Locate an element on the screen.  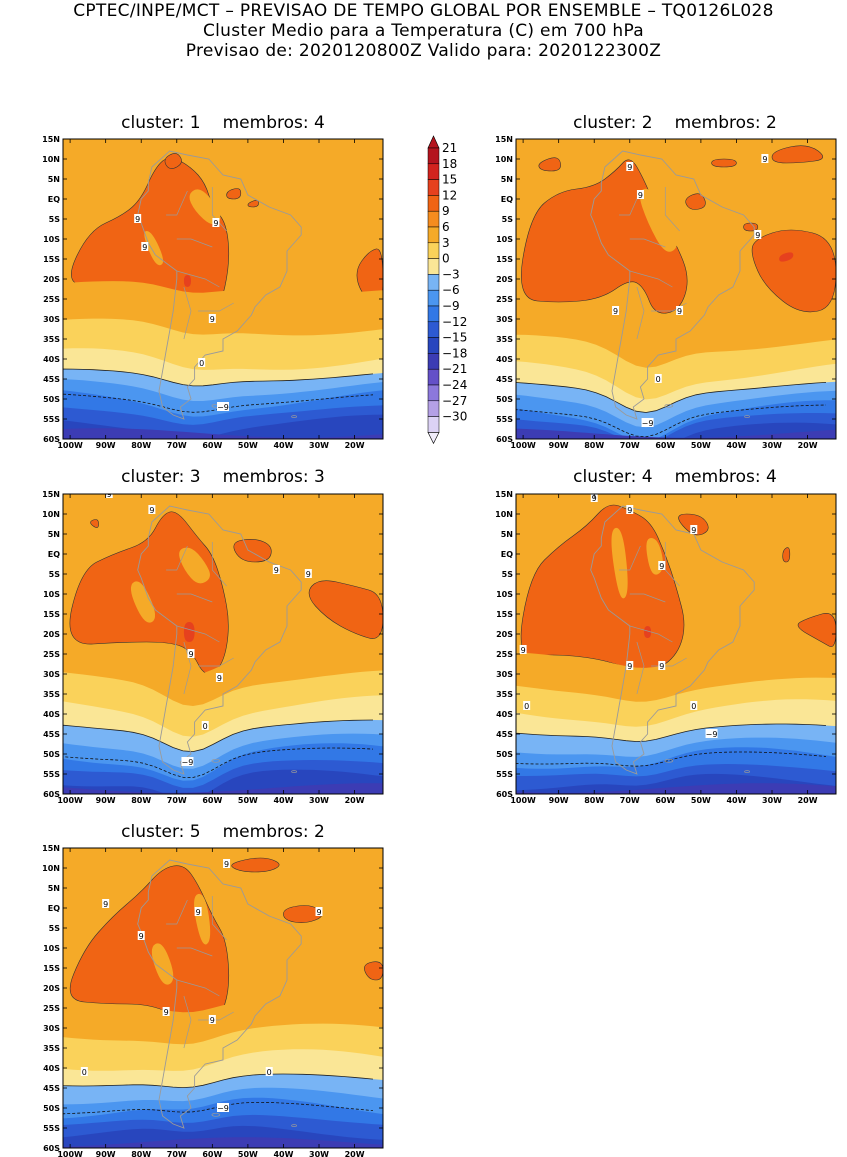
colorbar-bottom-arrow is located at coordinates (433, 438).